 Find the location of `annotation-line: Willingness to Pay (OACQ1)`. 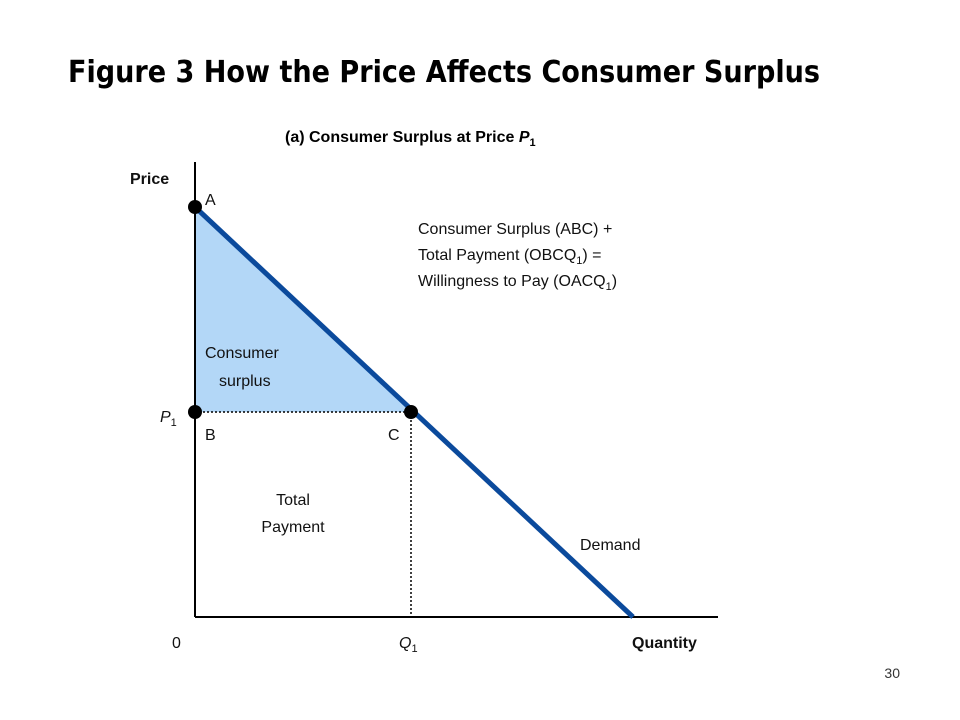

annotation-line: Willingness to Pay (OACQ1) is located at coordinates (517, 283).